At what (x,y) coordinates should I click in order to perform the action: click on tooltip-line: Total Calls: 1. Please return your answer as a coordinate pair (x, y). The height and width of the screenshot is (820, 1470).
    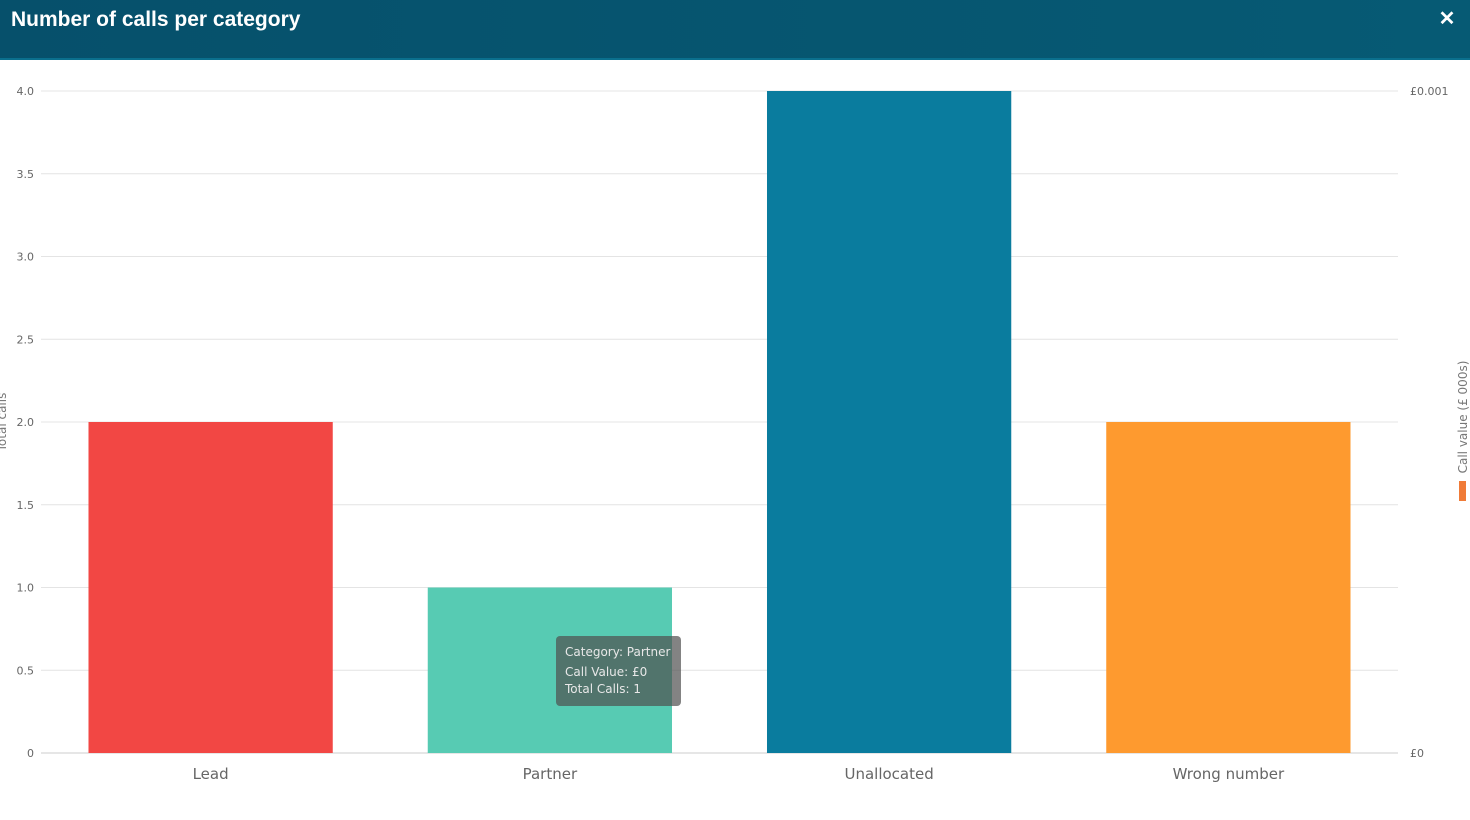
    Looking at the image, I should click on (602, 689).